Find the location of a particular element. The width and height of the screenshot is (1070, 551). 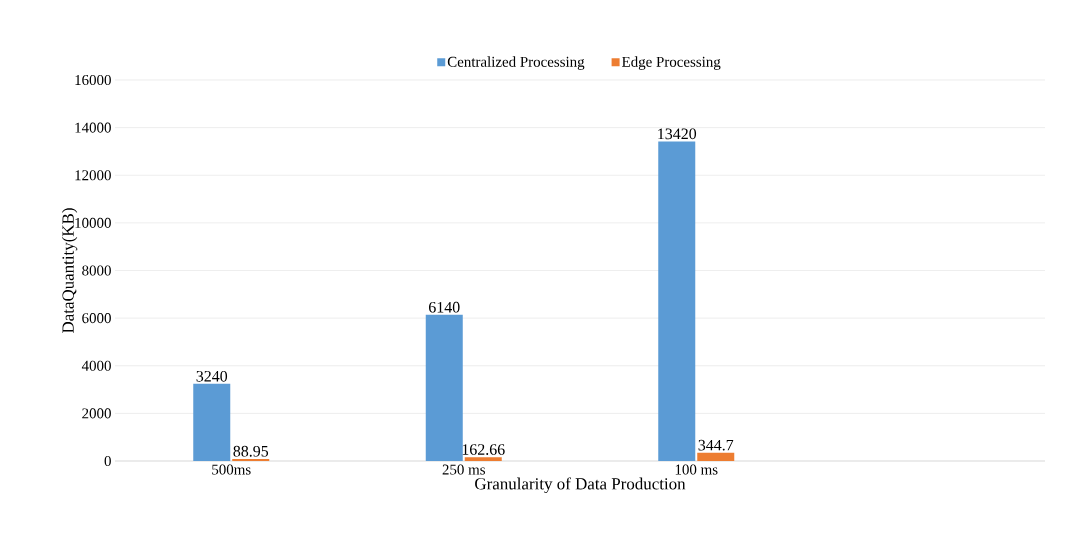

data-label: 13420 is located at coordinates (677, 134).